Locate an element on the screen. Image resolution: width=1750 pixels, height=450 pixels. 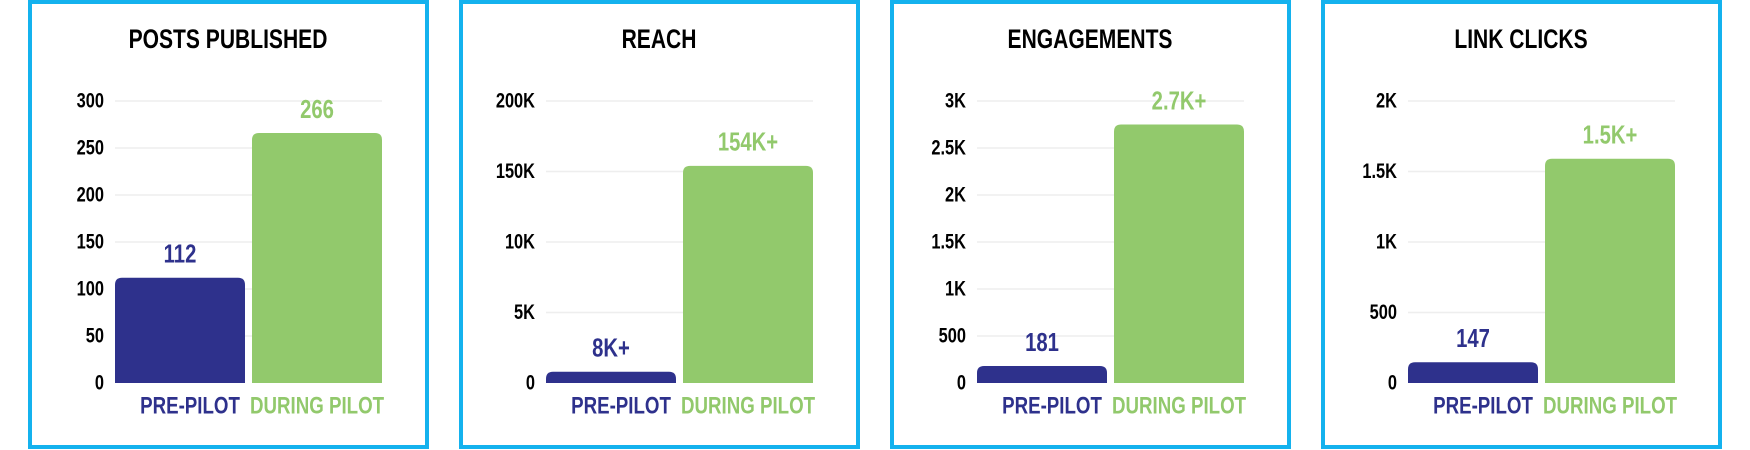
chart-title-wrap: LINK CLICKS is located at coordinates (1520, 40).